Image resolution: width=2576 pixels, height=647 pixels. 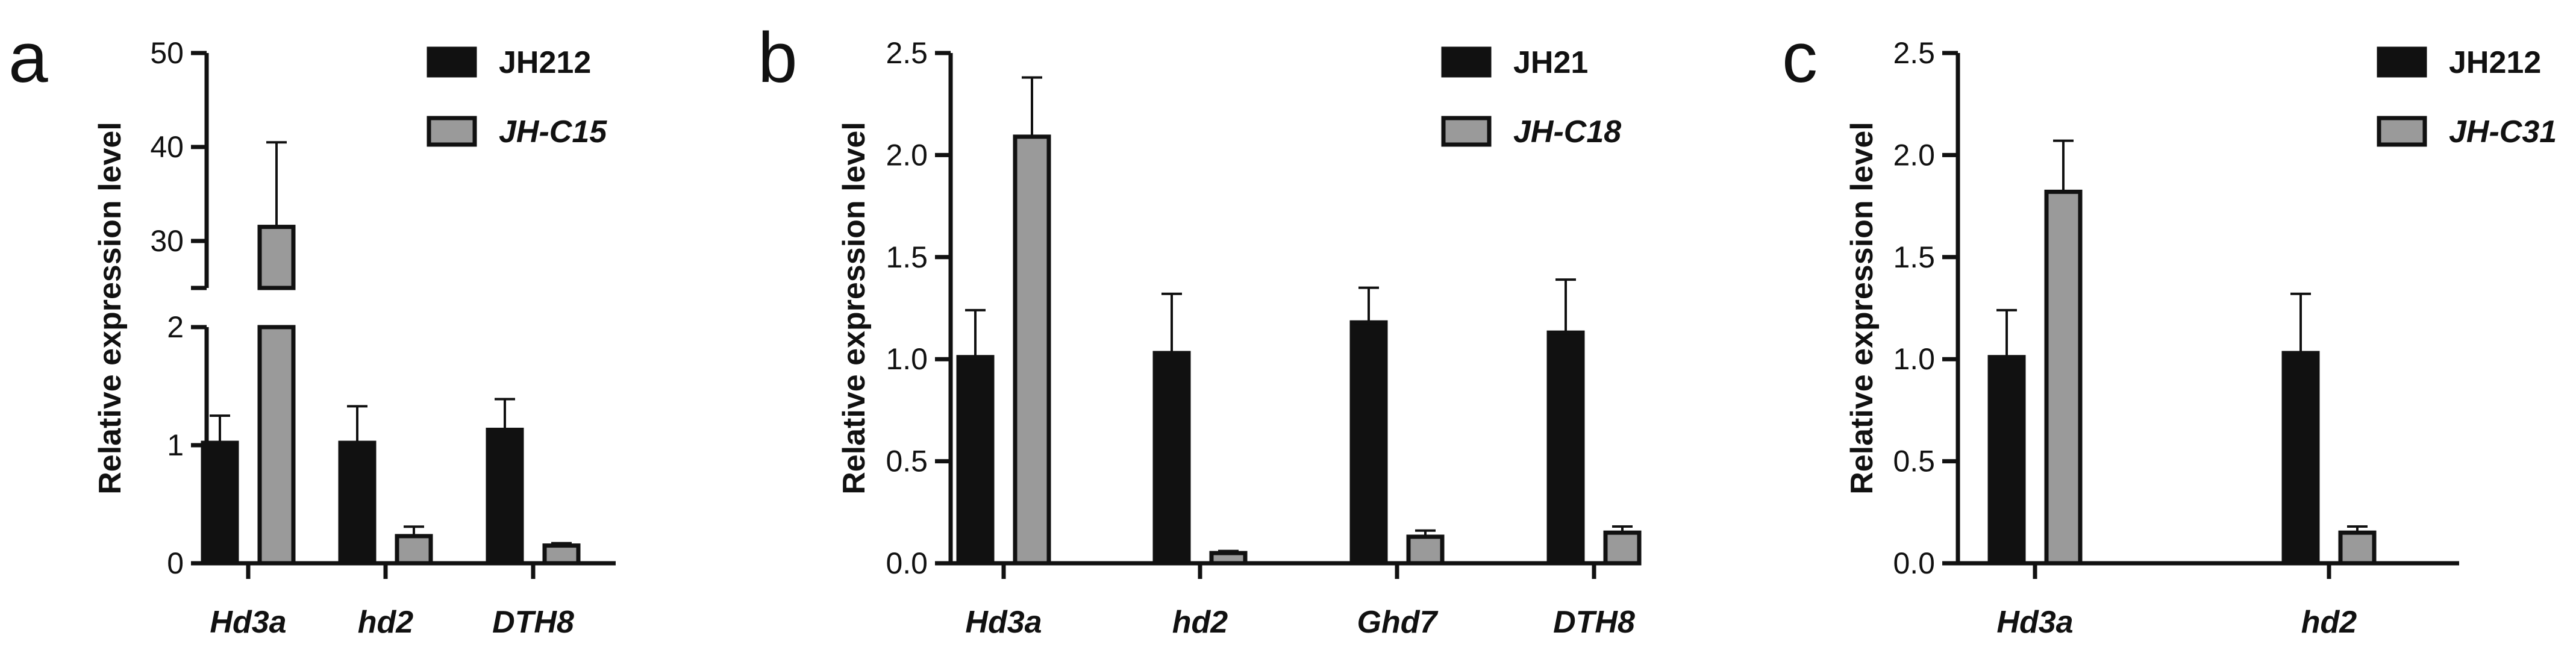 What do you see at coordinates (2402, 131) in the screenshot?
I see `legend-swatch-jh-c31` at bounding box center [2402, 131].